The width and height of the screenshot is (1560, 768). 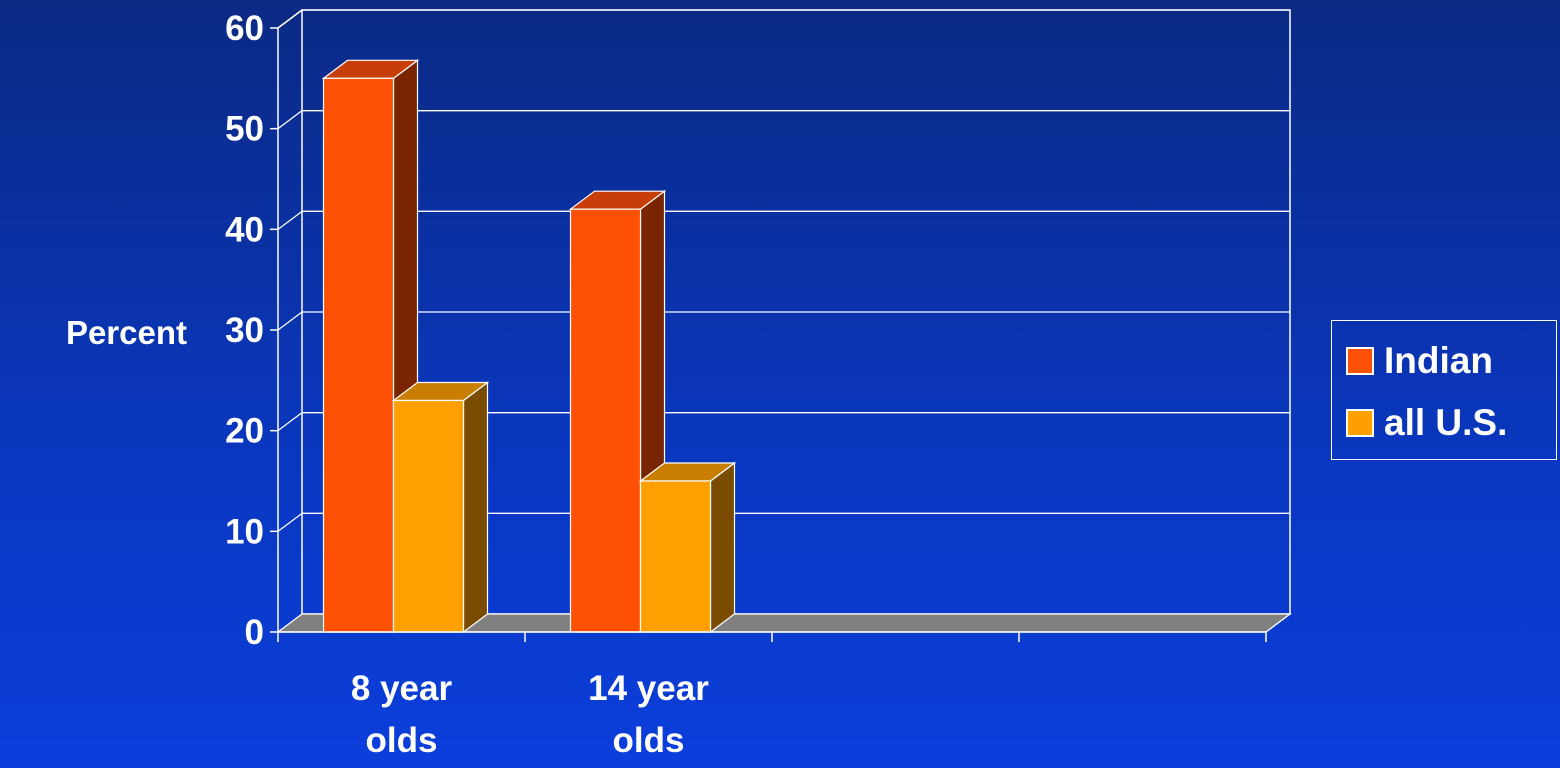 I want to click on y-tick-label: 30, so click(x=244, y=330).